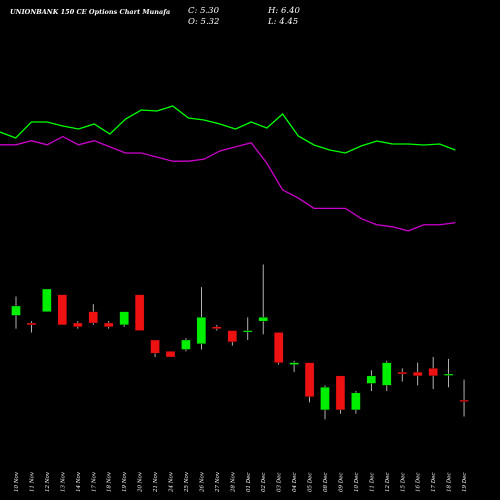 The image size is (500, 500). Describe the element at coordinates (357, 483) in the screenshot. I see `date-tick-label: 10 Dec` at that location.